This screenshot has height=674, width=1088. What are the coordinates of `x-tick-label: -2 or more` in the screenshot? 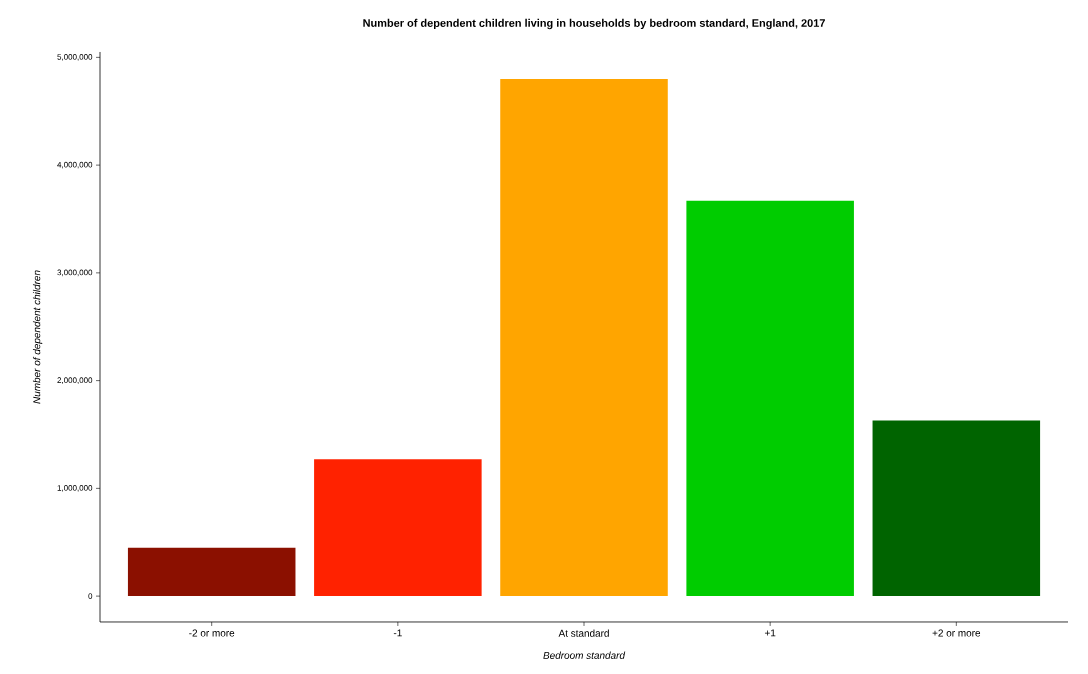 It's located at (212, 633).